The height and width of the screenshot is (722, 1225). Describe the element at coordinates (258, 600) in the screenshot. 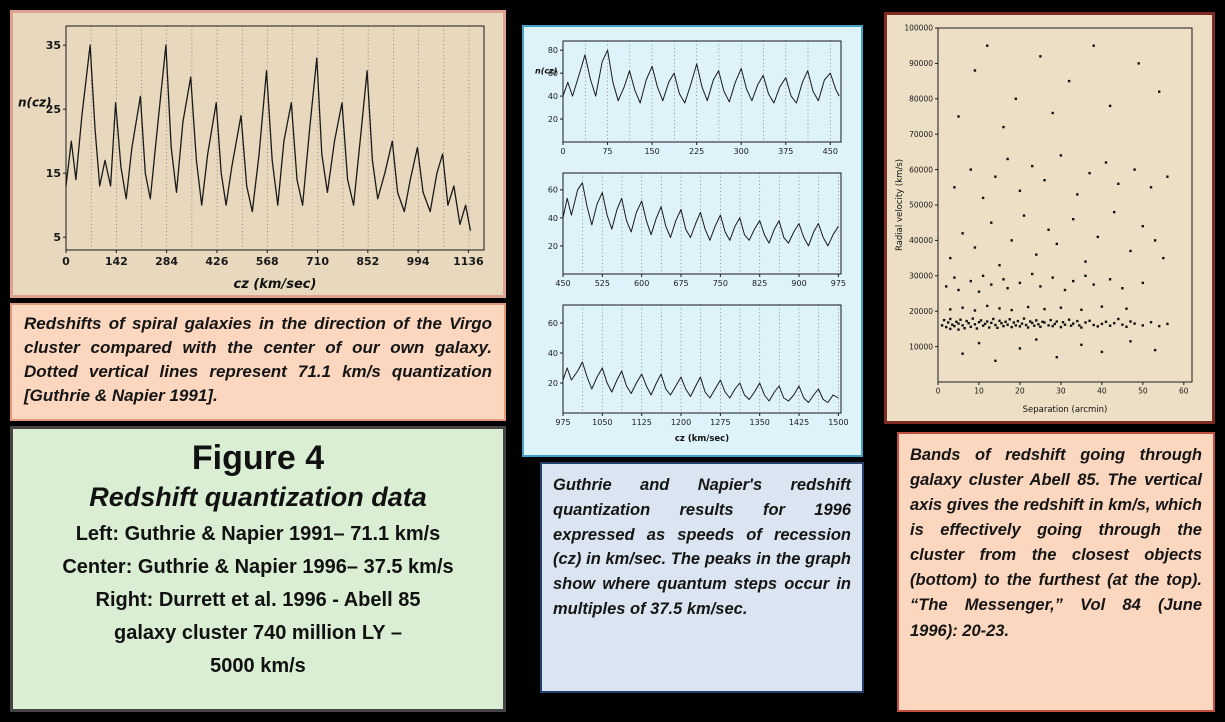

I see `figure-legend-right: Right: Durrett et al. 1996 - Abell 85` at that location.